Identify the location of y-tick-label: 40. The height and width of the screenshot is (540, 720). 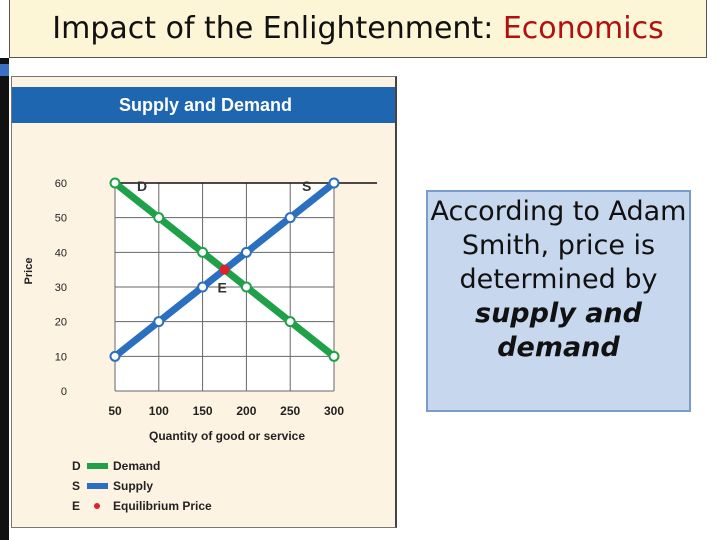
(61, 253).